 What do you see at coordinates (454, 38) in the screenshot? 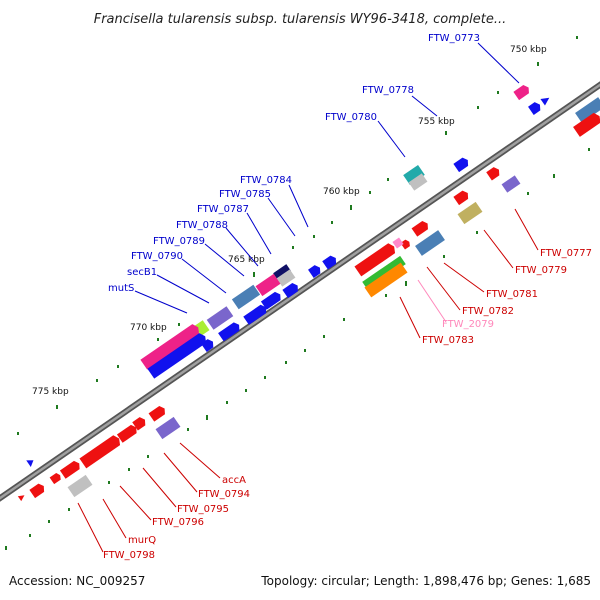
I see `label-ftw-0773: FTW_0773` at bounding box center [454, 38].